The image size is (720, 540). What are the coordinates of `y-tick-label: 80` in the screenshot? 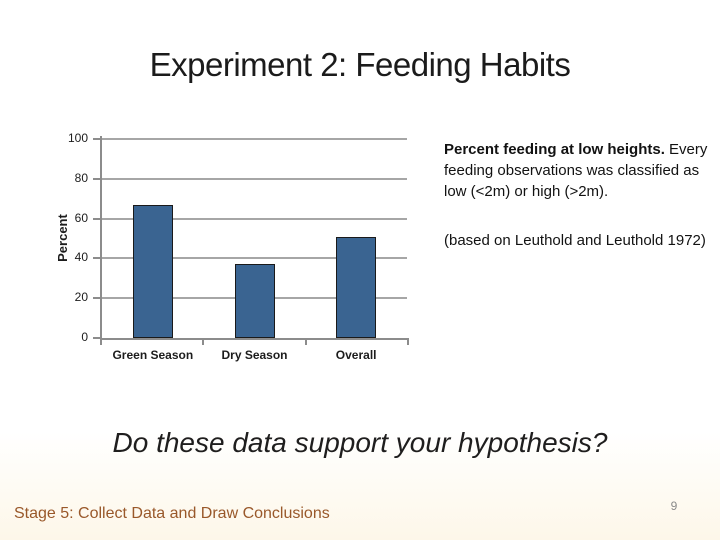 It's located at (81, 177).